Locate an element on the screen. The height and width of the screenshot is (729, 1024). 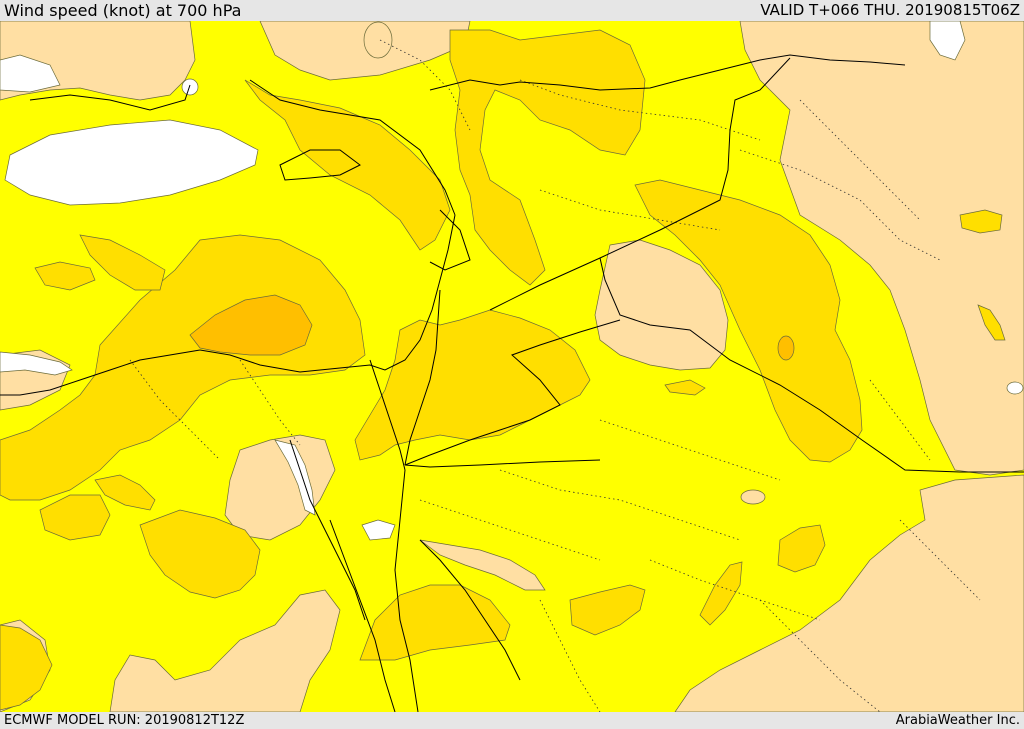
low-wind-spot is located at coordinates (753, 497).